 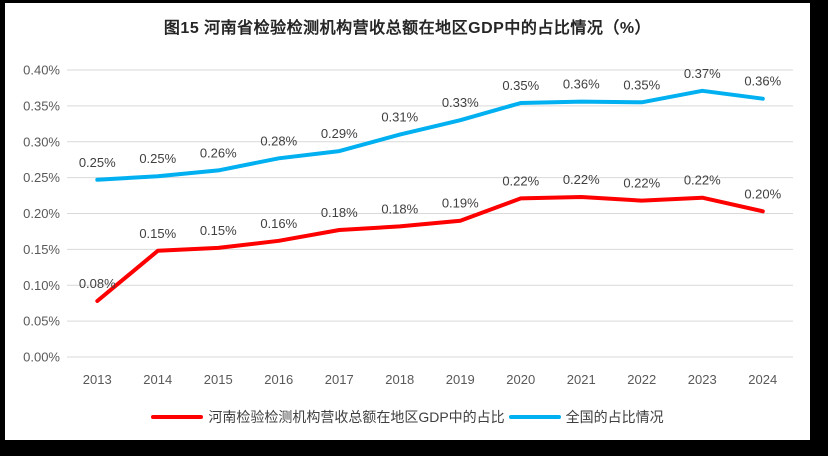 I want to click on y-tick-label: 0.30%, so click(x=41, y=141).